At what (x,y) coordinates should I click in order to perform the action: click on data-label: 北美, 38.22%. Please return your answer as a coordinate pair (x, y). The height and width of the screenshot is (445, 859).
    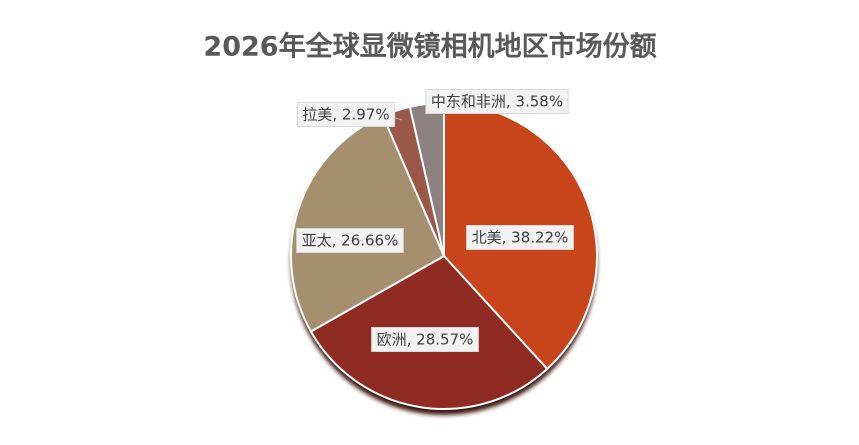
    Looking at the image, I should click on (520, 238).